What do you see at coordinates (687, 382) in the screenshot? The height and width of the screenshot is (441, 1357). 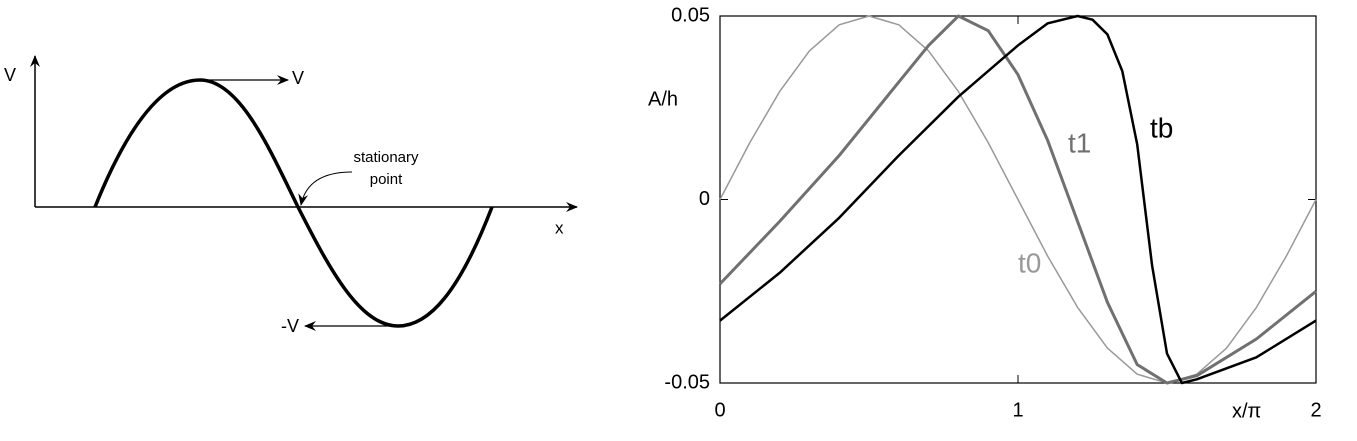 I see `y-tick-label: -0.05` at bounding box center [687, 382].